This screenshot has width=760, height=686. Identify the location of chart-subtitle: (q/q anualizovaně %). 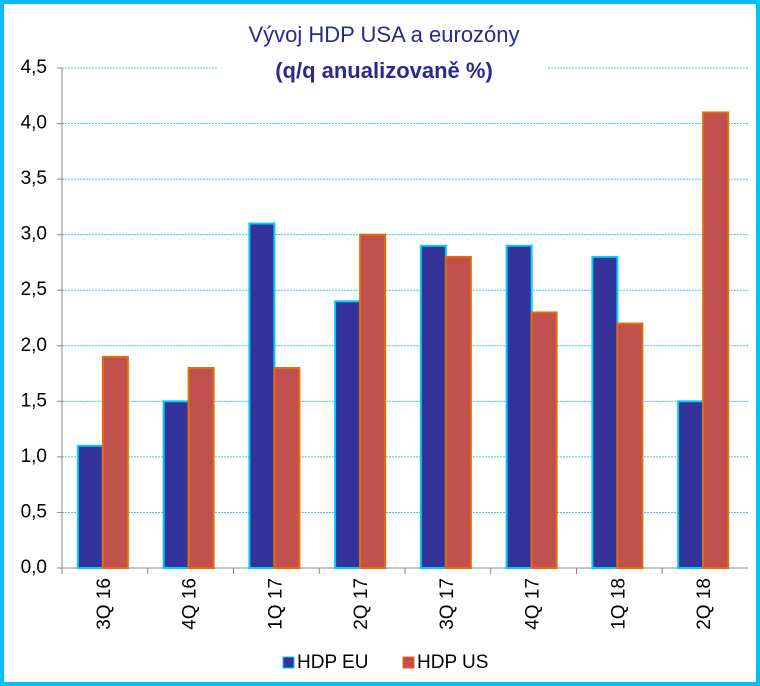
(384, 70).